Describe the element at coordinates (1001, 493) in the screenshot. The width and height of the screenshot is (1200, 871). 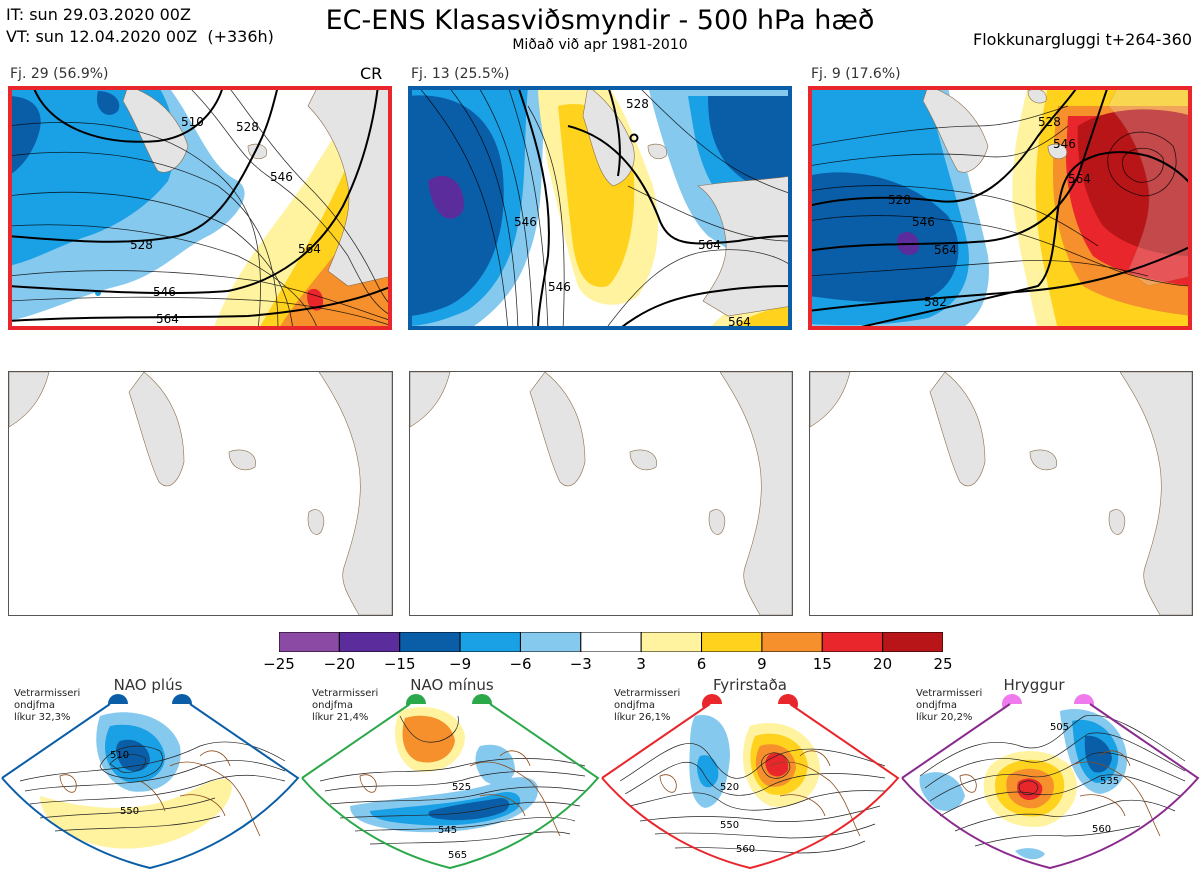
I see `cluster-3-detail-map` at that location.